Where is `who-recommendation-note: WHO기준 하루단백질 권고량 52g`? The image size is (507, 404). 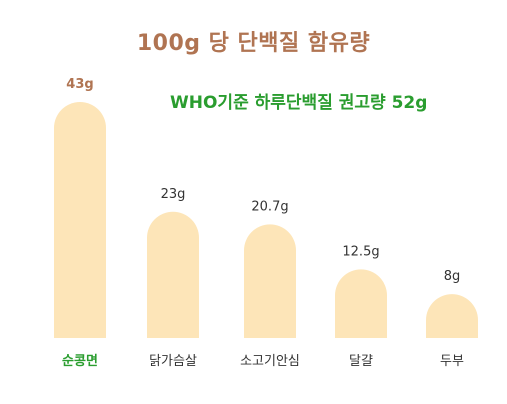 who-recommendation-note: WHO기준 하루단백질 권고량 52g is located at coordinates (299, 103).